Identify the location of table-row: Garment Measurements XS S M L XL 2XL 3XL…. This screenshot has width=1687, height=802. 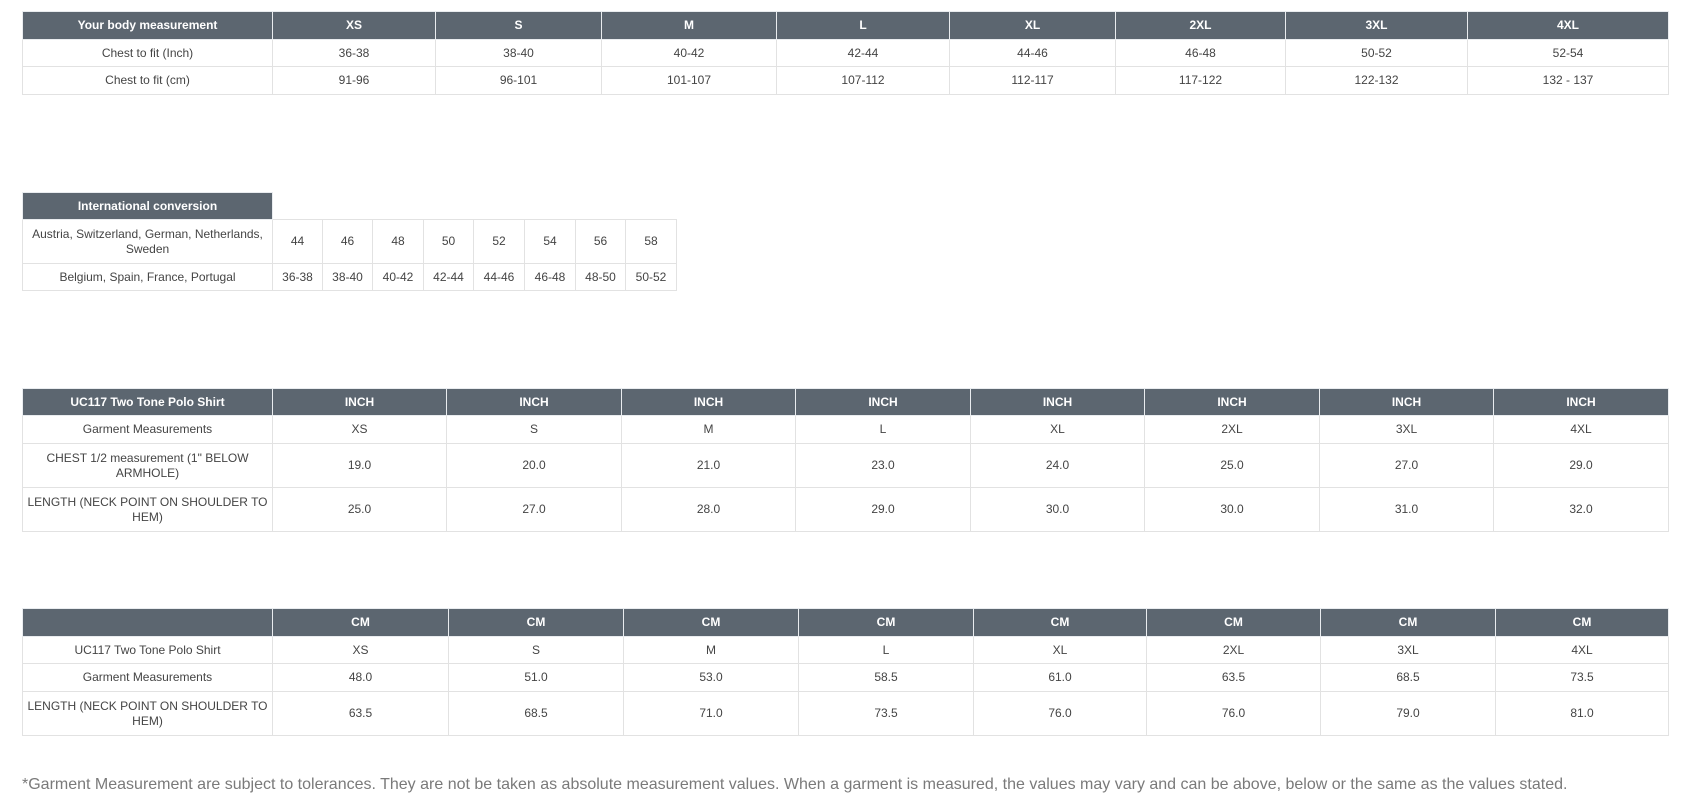
(845, 429).